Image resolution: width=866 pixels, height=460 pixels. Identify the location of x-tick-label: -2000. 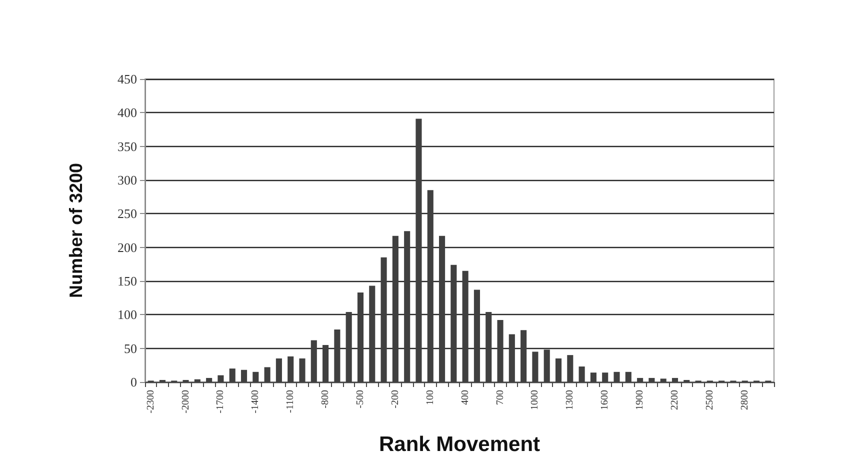
(186, 402).